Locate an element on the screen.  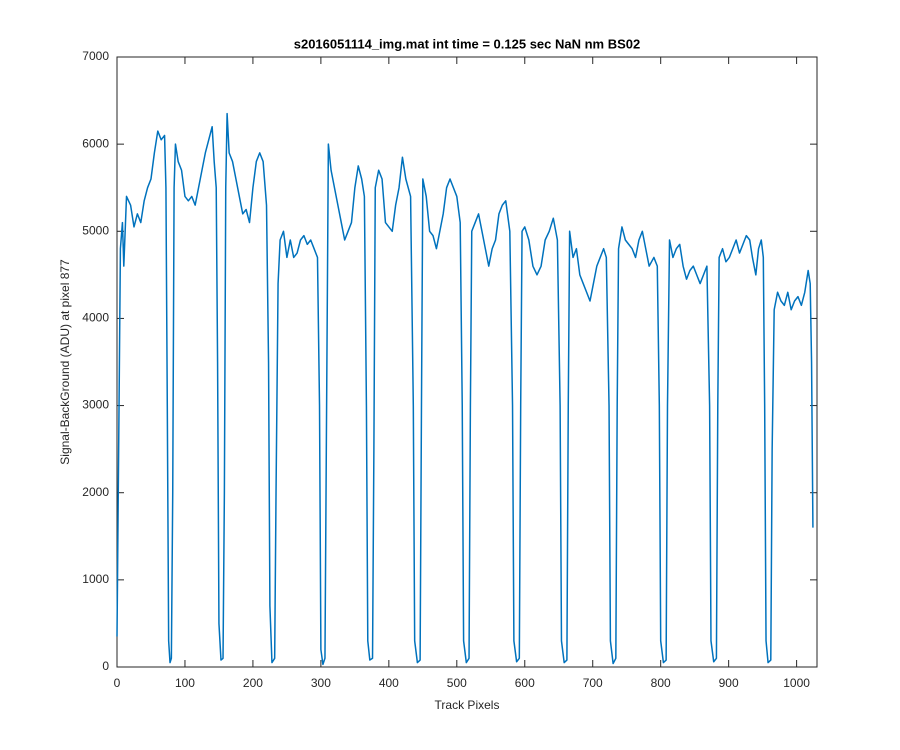
x-tick-label: 800 is located at coordinates (661, 683).